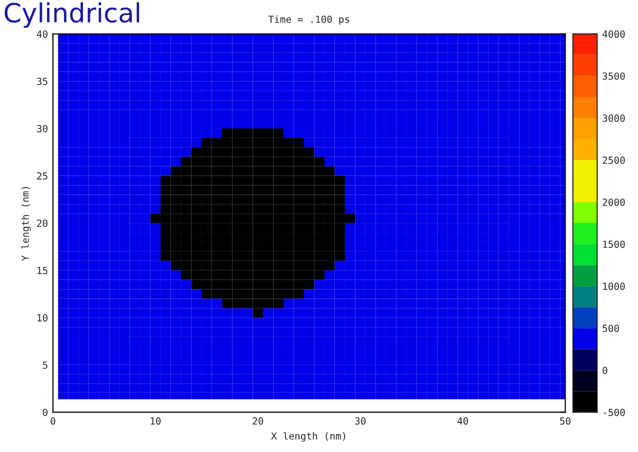 The width and height of the screenshot is (638, 452). What do you see at coordinates (613, 118) in the screenshot?
I see `color-bar-label: 3000` at bounding box center [613, 118].